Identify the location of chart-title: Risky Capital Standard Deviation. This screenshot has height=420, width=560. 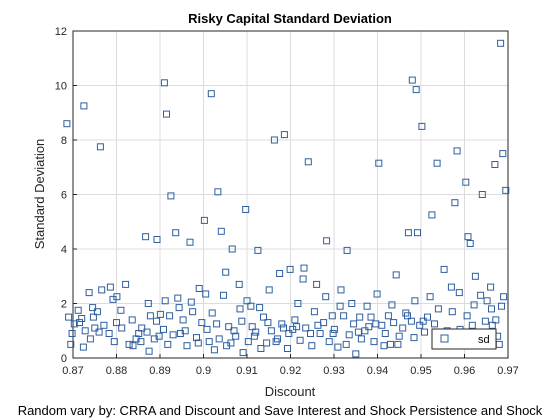
(290, 18).